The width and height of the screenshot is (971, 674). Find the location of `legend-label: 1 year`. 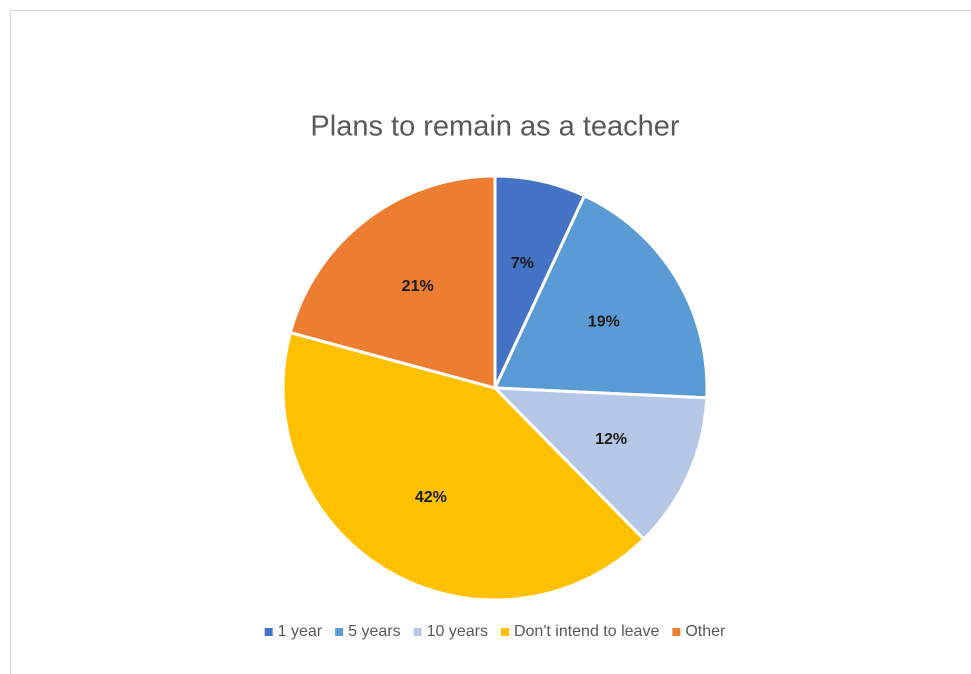

legend-label: 1 year is located at coordinates (300, 631).